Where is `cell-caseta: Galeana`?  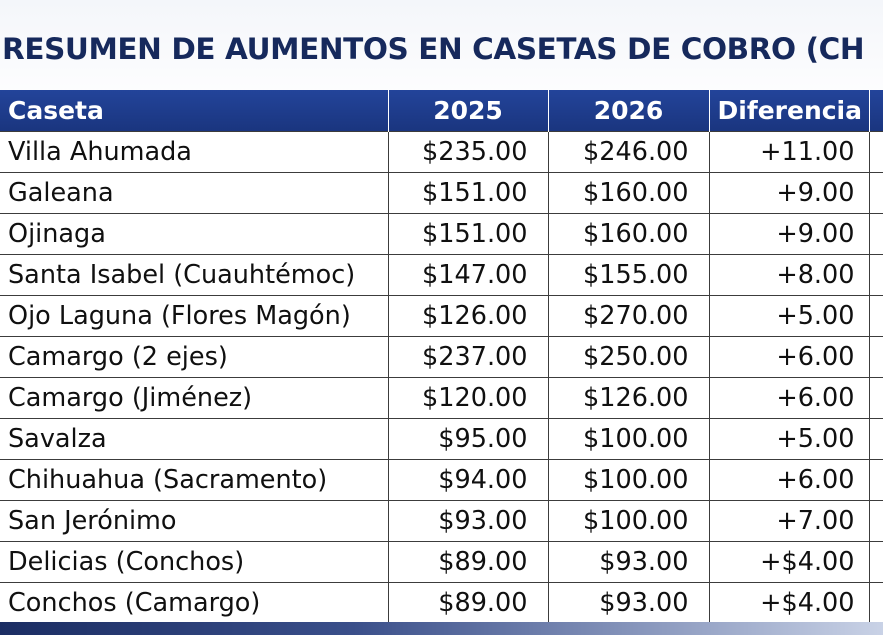
cell-caseta: Galeana is located at coordinates (194, 192).